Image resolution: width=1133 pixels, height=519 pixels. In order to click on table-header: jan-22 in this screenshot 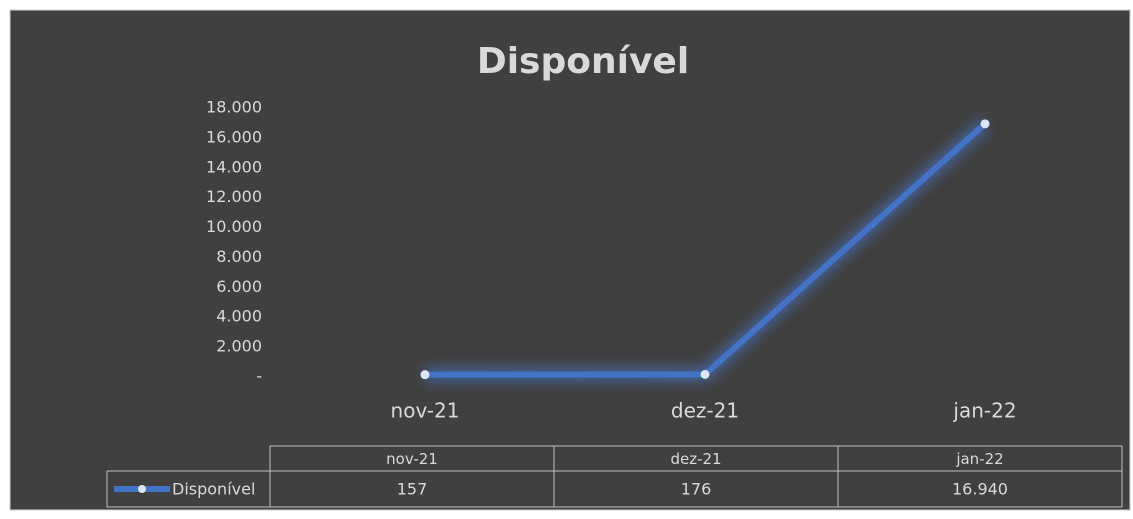, I will do `click(979, 459)`.